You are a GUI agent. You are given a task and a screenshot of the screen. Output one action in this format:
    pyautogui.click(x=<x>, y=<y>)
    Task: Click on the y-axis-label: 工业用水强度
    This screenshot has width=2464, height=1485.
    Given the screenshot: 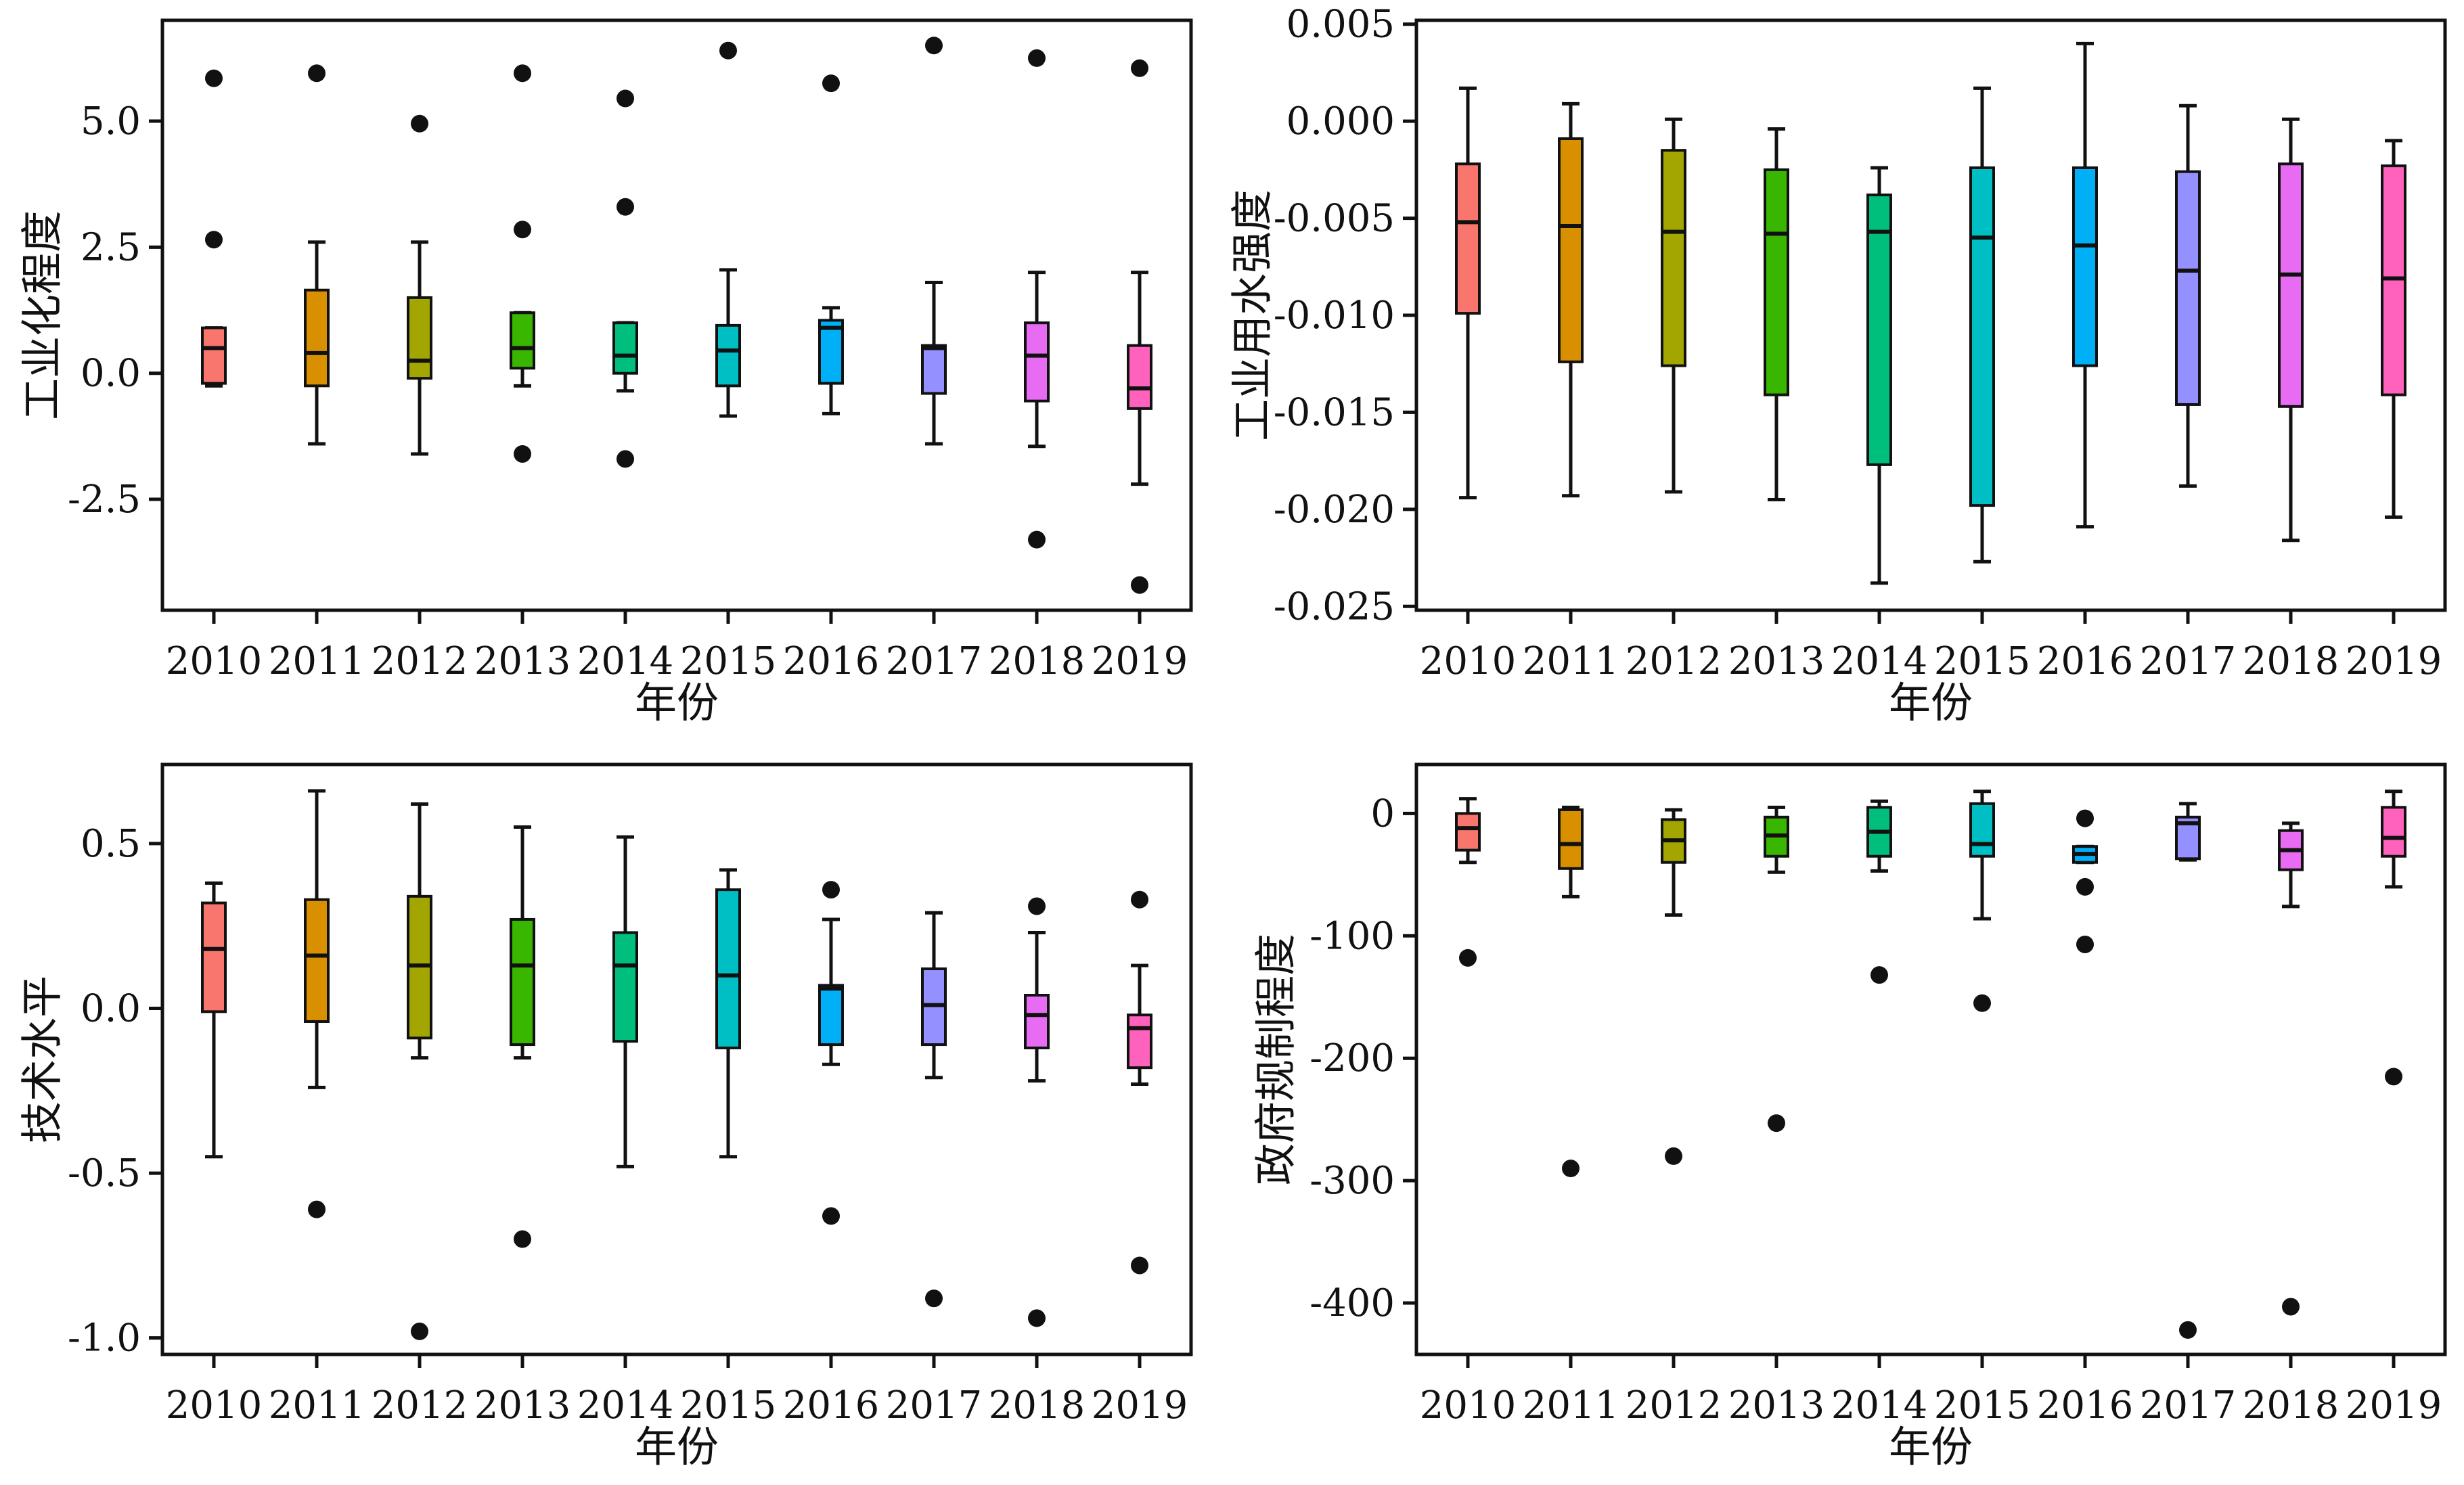 What is the action you would take?
    pyautogui.click(x=1252, y=315)
    